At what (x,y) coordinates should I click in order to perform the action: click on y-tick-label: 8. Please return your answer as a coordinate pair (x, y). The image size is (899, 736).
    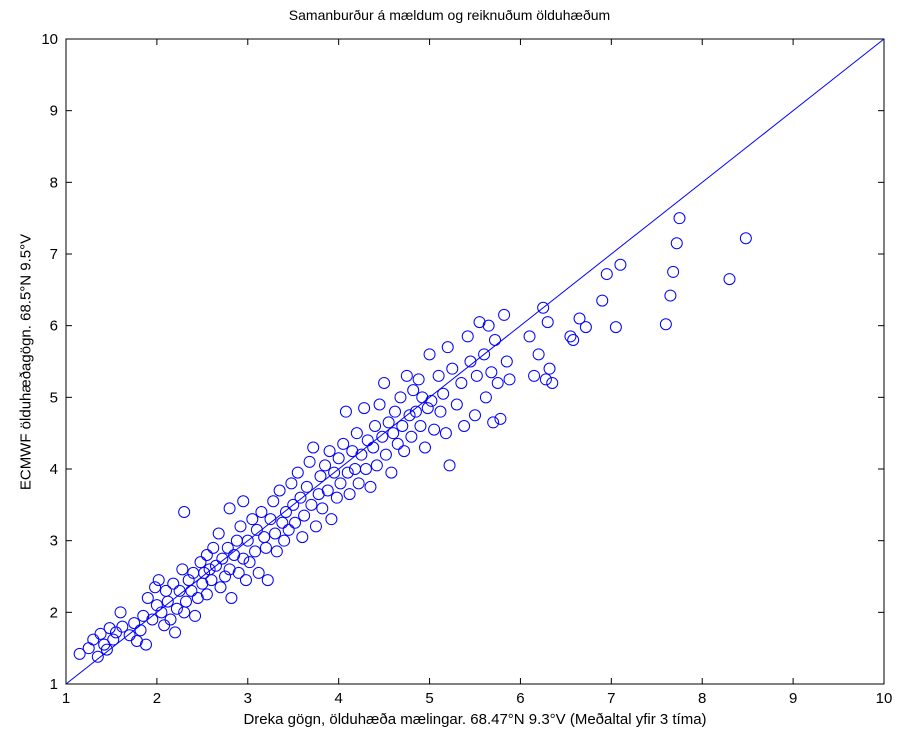
    Looking at the image, I should click on (54, 182).